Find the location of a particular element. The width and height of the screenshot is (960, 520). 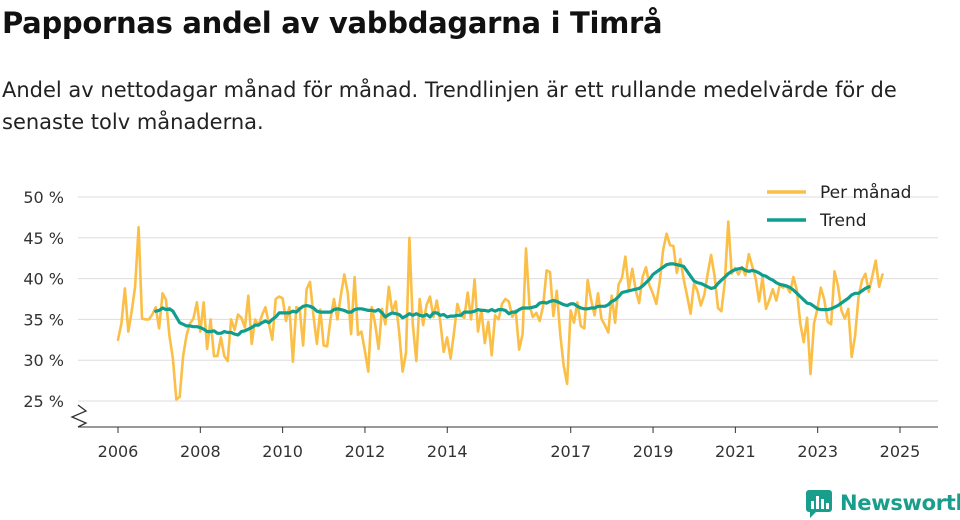

x-tick-label: 2006 is located at coordinates (118, 451).